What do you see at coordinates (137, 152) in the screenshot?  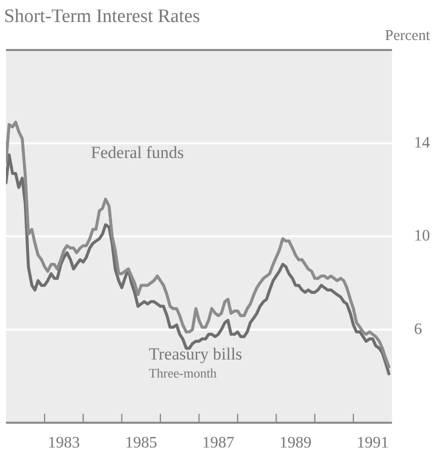 I see `text: Federal funds` at bounding box center [137, 152].